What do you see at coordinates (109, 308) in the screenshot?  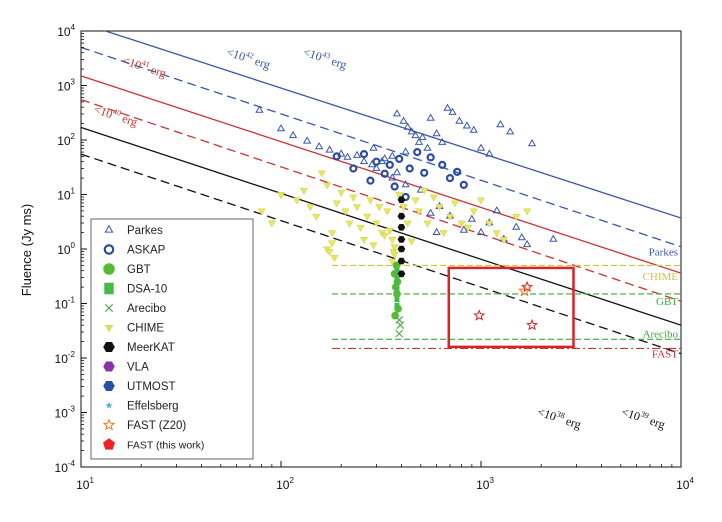 I see `legend-marker-arecibo` at bounding box center [109, 308].